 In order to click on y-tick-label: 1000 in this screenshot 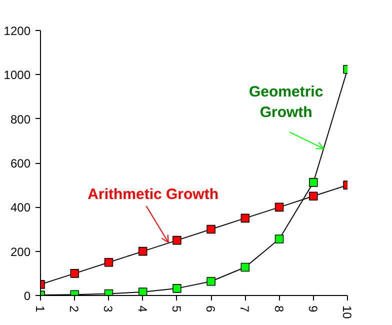, I will do `click(17, 75)`.